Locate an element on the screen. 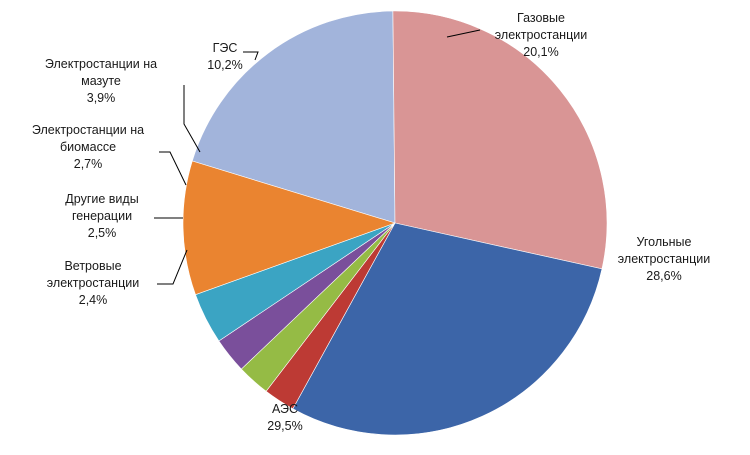 Image resolution: width=750 pixels, height=455 pixels. slice-name-label: биомассе is located at coordinates (88, 147).